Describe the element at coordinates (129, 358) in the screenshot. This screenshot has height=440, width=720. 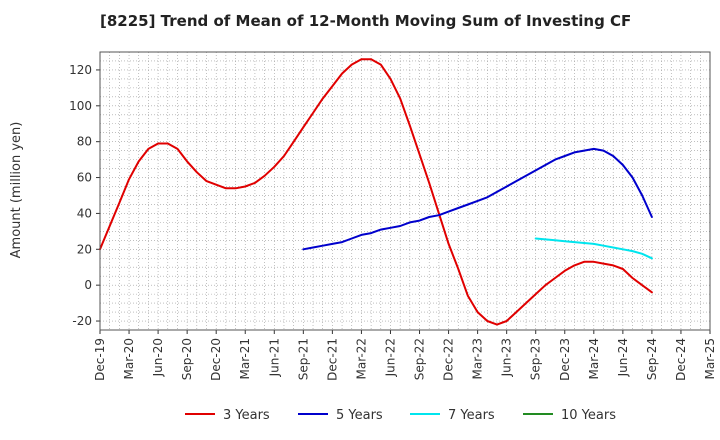
I see `x-tick-label: Mar-20` at that location.